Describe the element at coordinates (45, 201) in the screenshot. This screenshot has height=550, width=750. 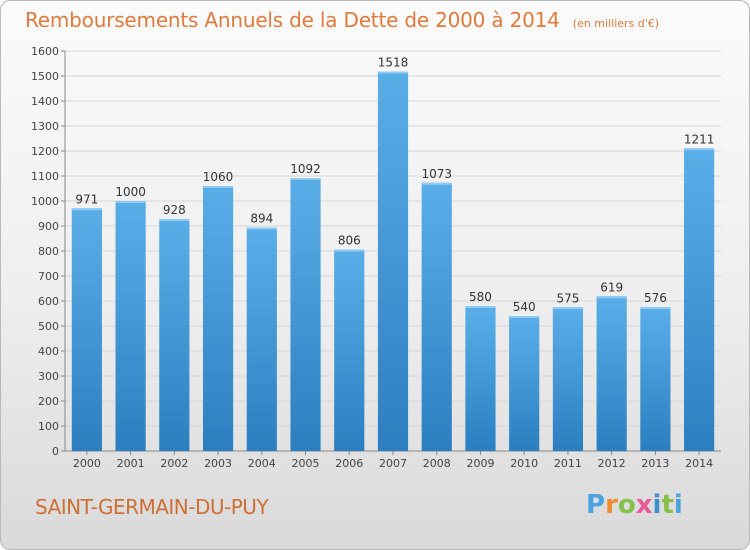
I see `y-tick-label: 1000` at that location.